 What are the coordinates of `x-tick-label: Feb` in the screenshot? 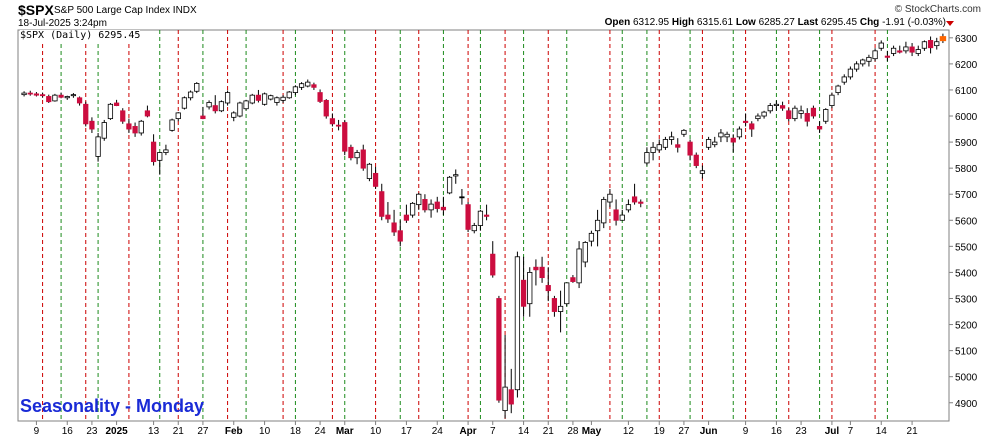 It's located at (234, 431).